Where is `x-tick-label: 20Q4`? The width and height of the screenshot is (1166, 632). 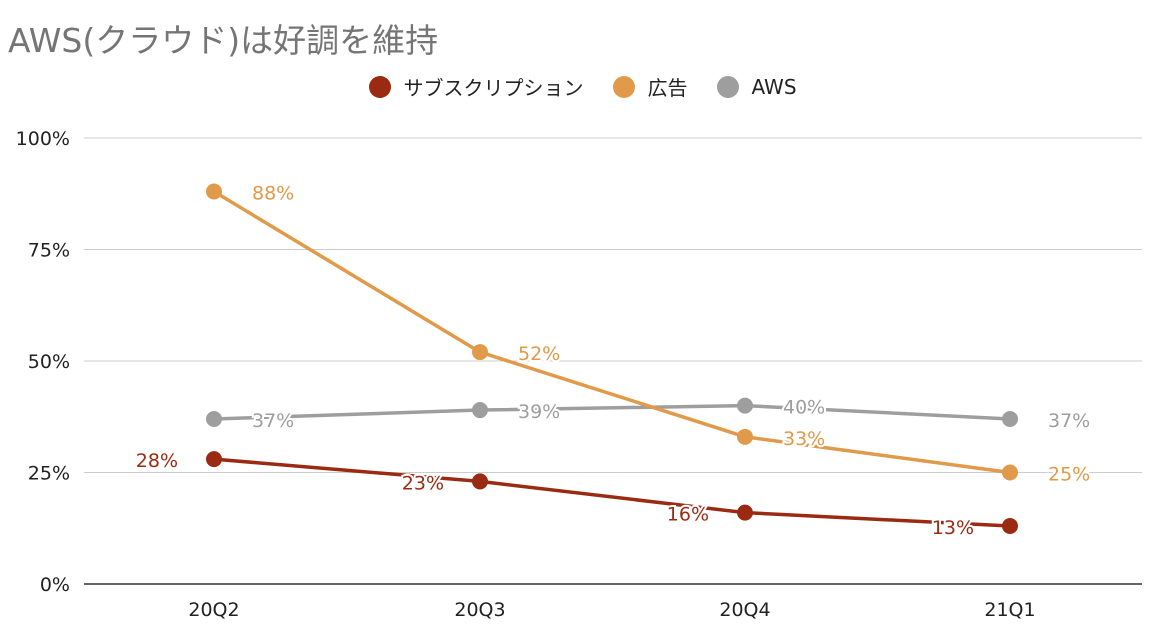 x-tick-label: 20Q4 is located at coordinates (744, 610).